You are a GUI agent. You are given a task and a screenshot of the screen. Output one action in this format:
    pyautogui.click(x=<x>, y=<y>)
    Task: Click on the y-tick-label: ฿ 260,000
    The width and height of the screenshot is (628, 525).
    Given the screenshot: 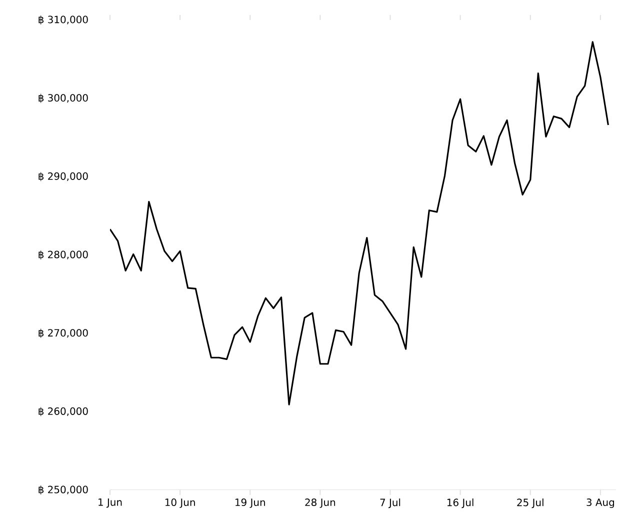 What is the action you would take?
    pyautogui.click(x=63, y=411)
    